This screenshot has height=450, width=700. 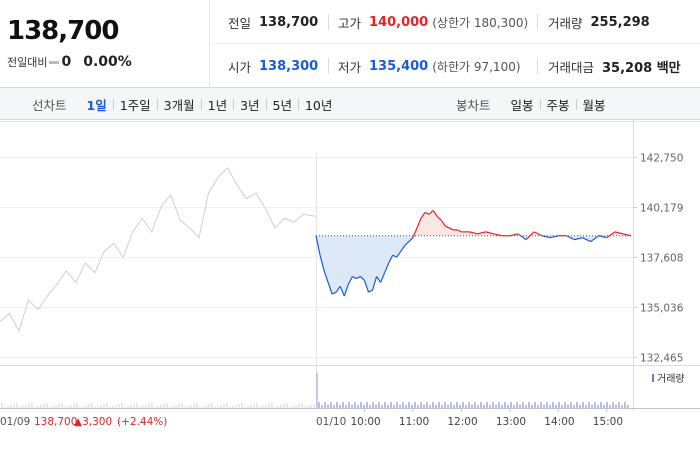 I want to click on x-tick-label: 14:00, so click(x=559, y=422).